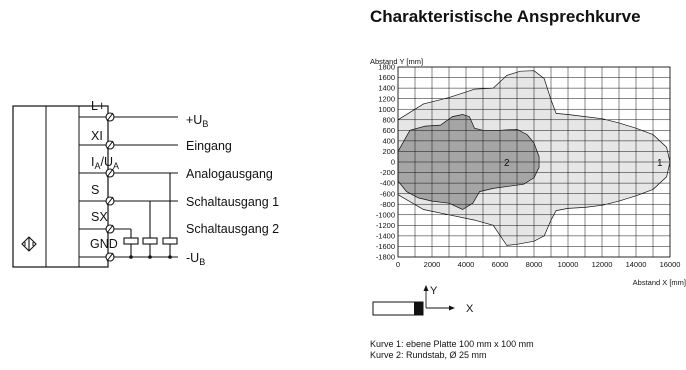  Describe the element at coordinates (385, 235) in the screenshot. I see `y-tick-label: -1400` at that location.